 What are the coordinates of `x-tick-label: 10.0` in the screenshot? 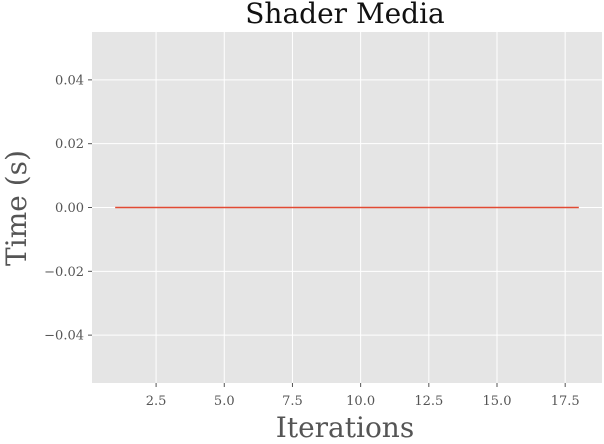 It's located at (360, 401).